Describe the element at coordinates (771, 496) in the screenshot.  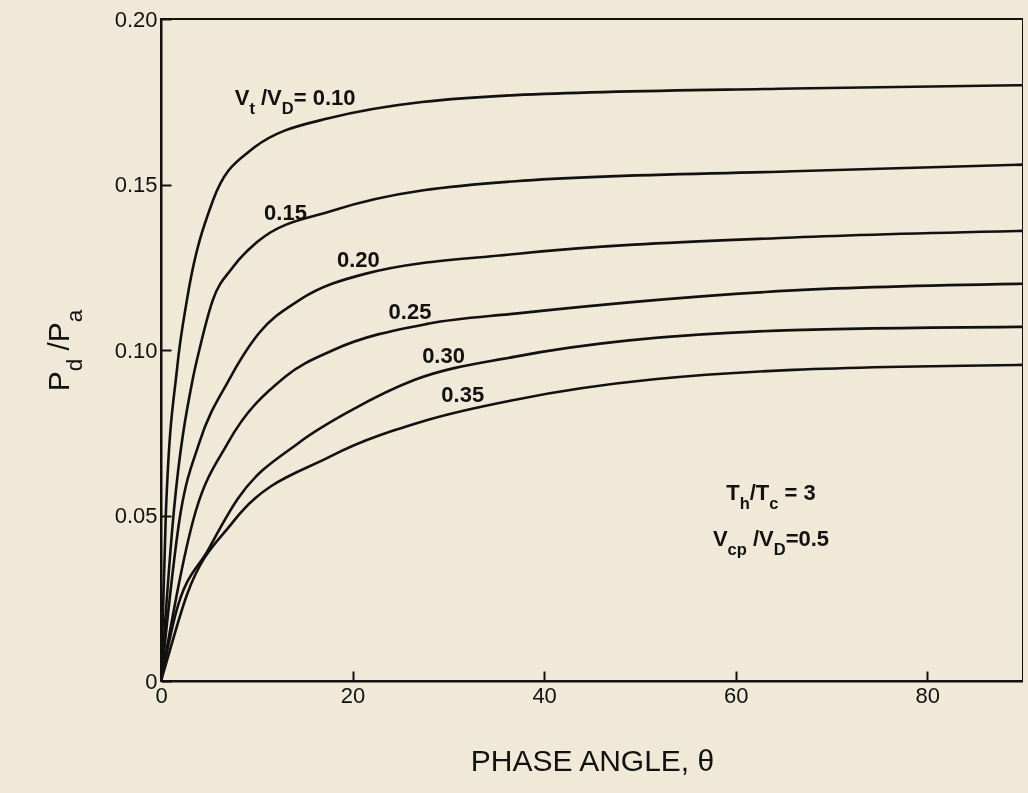
I see `annotation: T$_{h}$/T$_{c}$ = 3` at that location.